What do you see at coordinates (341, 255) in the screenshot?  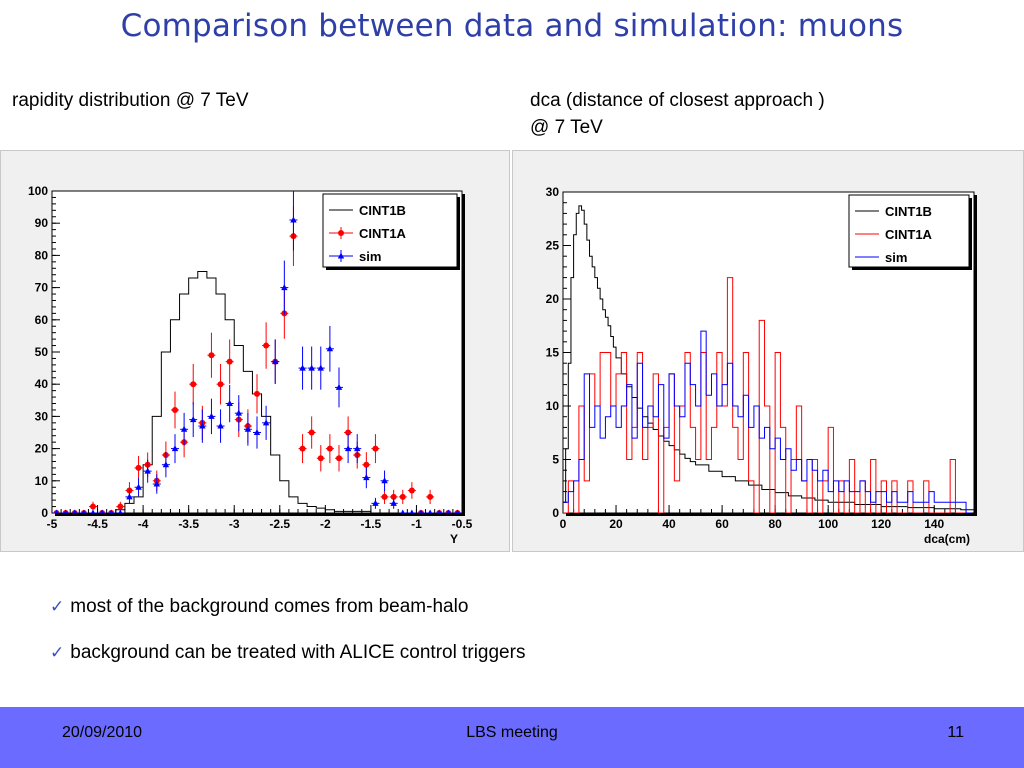 I see `legend-sim-marker` at bounding box center [341, 255].